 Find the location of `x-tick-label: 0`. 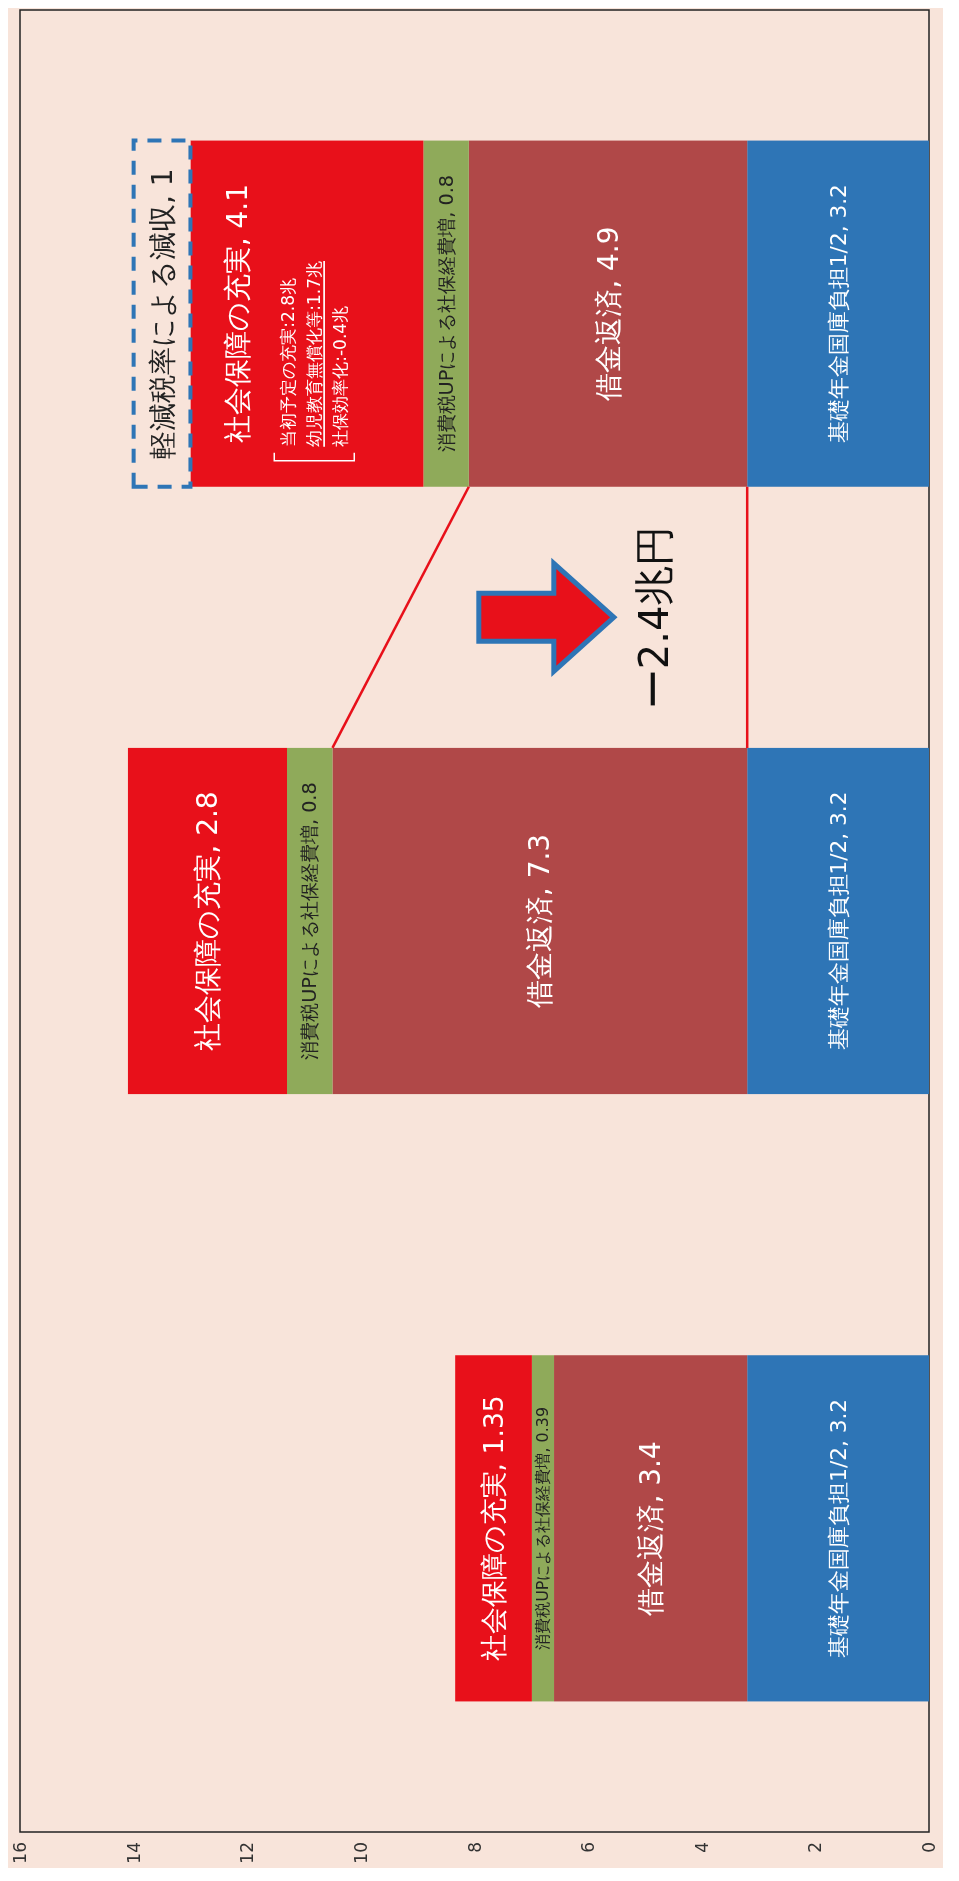

x-tick-label: 0 is located at coordinates (929, 1847).